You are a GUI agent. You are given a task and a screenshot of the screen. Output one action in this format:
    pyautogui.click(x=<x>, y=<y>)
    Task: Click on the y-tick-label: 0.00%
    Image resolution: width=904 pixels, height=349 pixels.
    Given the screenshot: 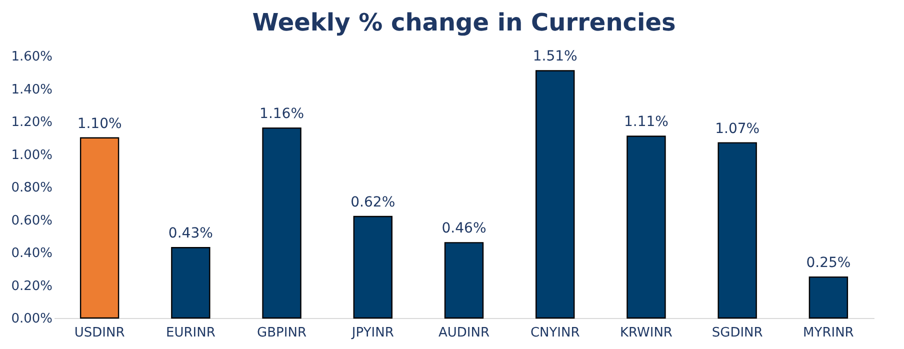 What is the action you would take?
    pyautogui.click(x=31, y=319)
    